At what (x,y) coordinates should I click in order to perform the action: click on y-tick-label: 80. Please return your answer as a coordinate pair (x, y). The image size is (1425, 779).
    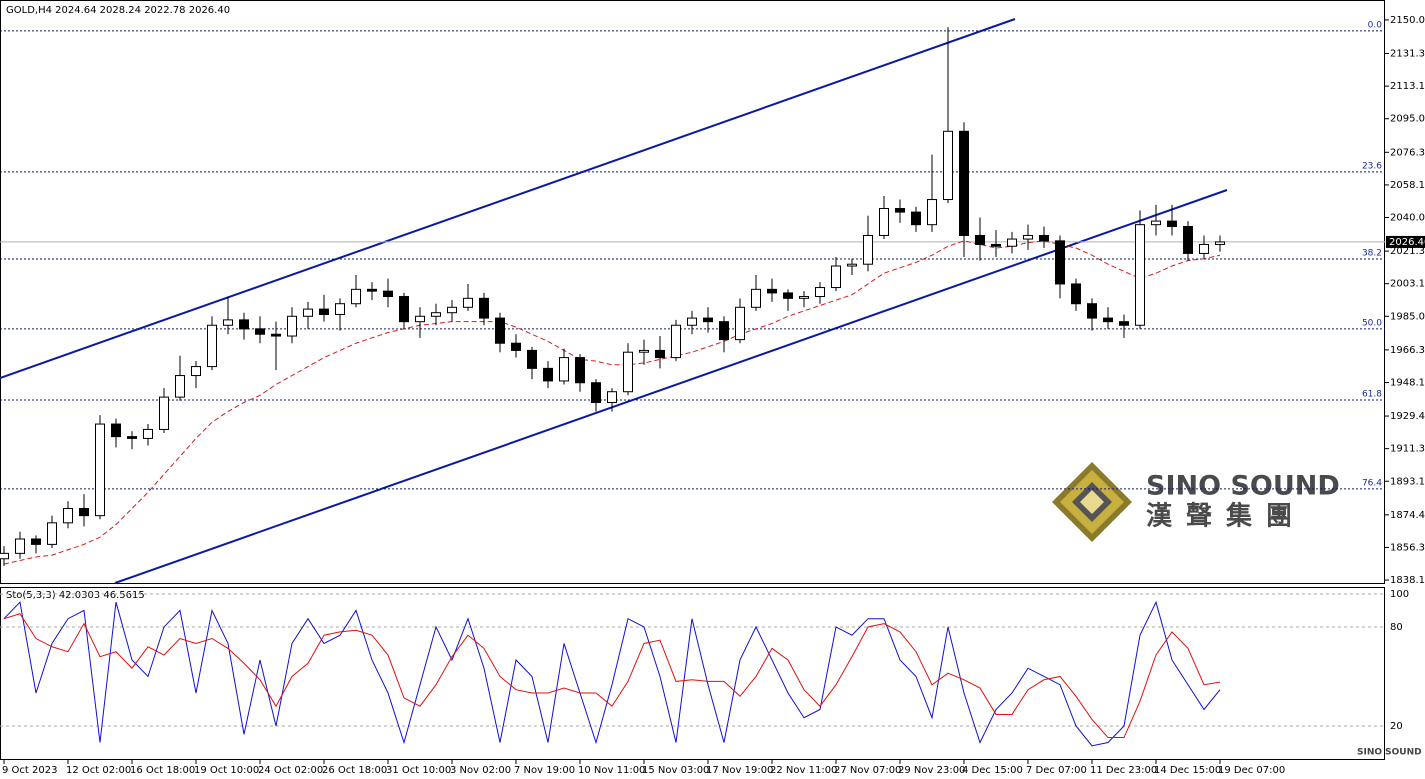
    Looking at the image, I should click on (1396, 627).